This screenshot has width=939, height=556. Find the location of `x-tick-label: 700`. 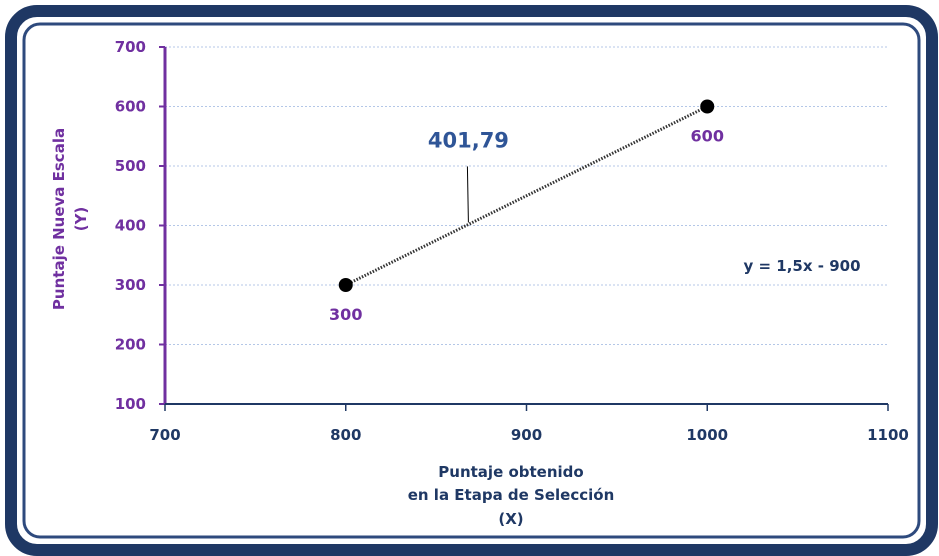

x-tick-label: 700 is located at coordinates (164, 435).